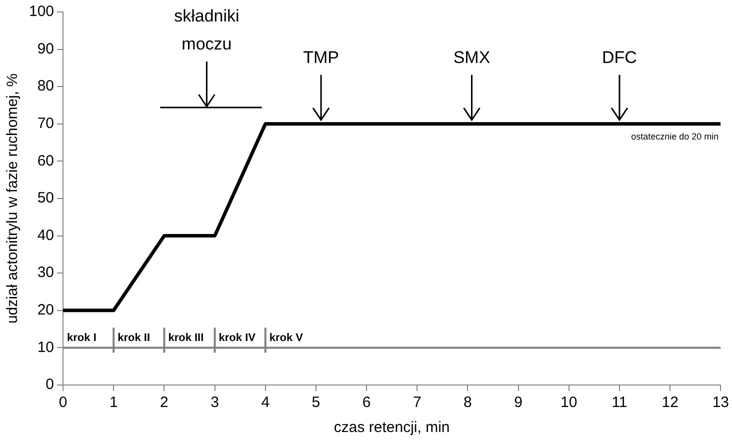 This screenshot has width=732, height=441. I want to click on annotation: krok I, so click(81, 338).